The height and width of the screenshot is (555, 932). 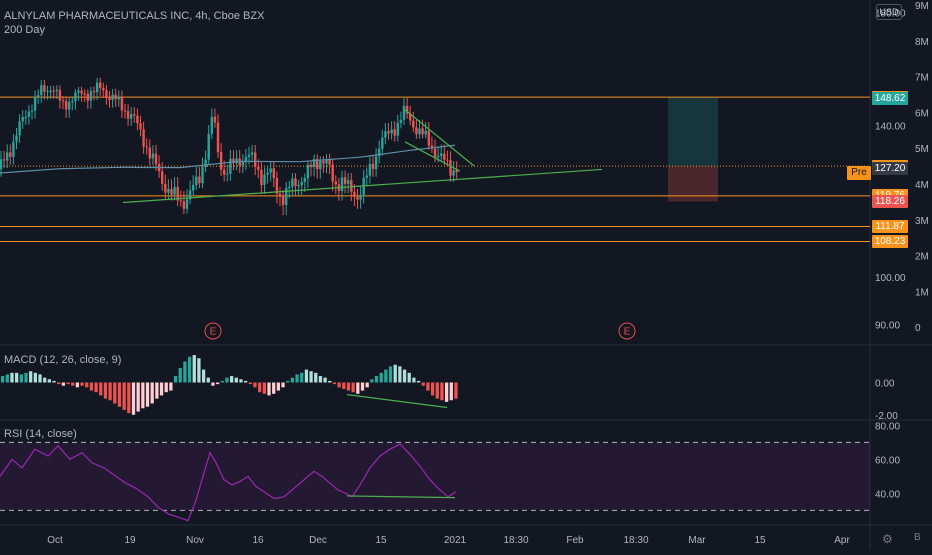 What do you see at coordinates (887, 539) in the screenshot?
I see `gear-icon: ⚙` at bounding box center [887, 539].